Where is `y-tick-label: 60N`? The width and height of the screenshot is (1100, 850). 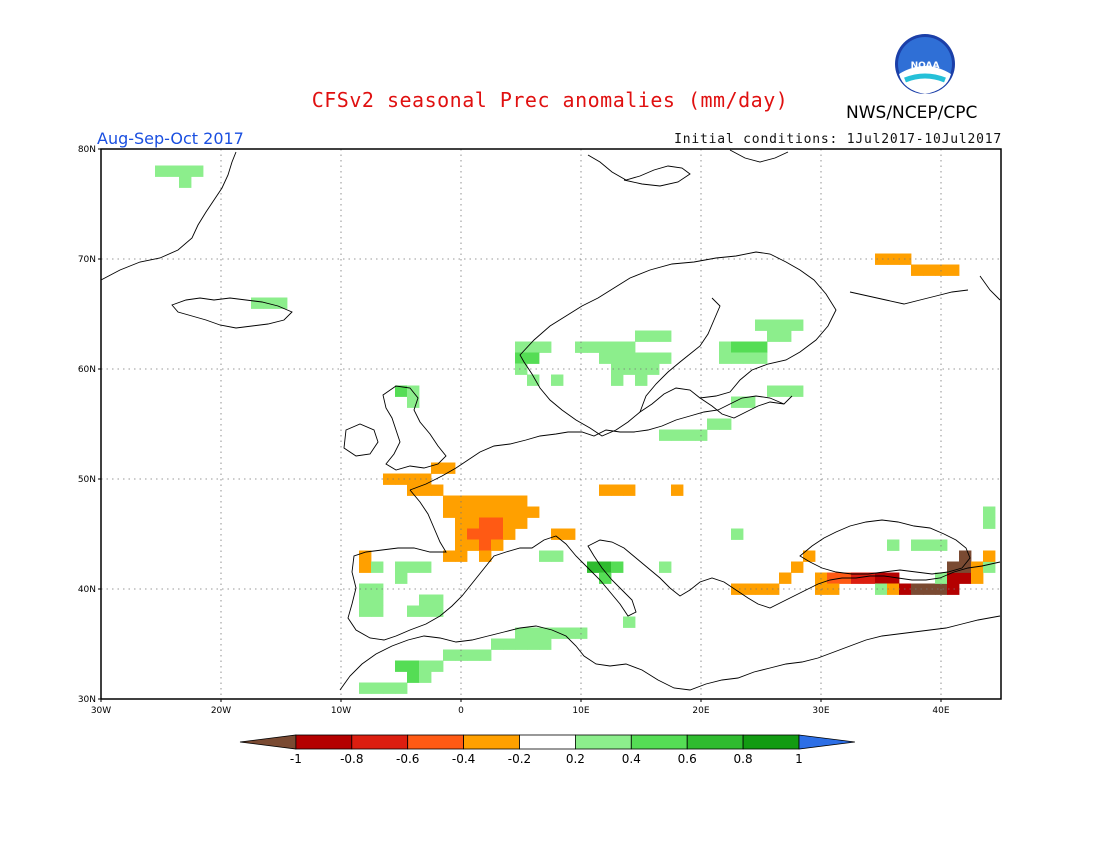
y-tick-label: 60N is located at coordinates (87, 370).